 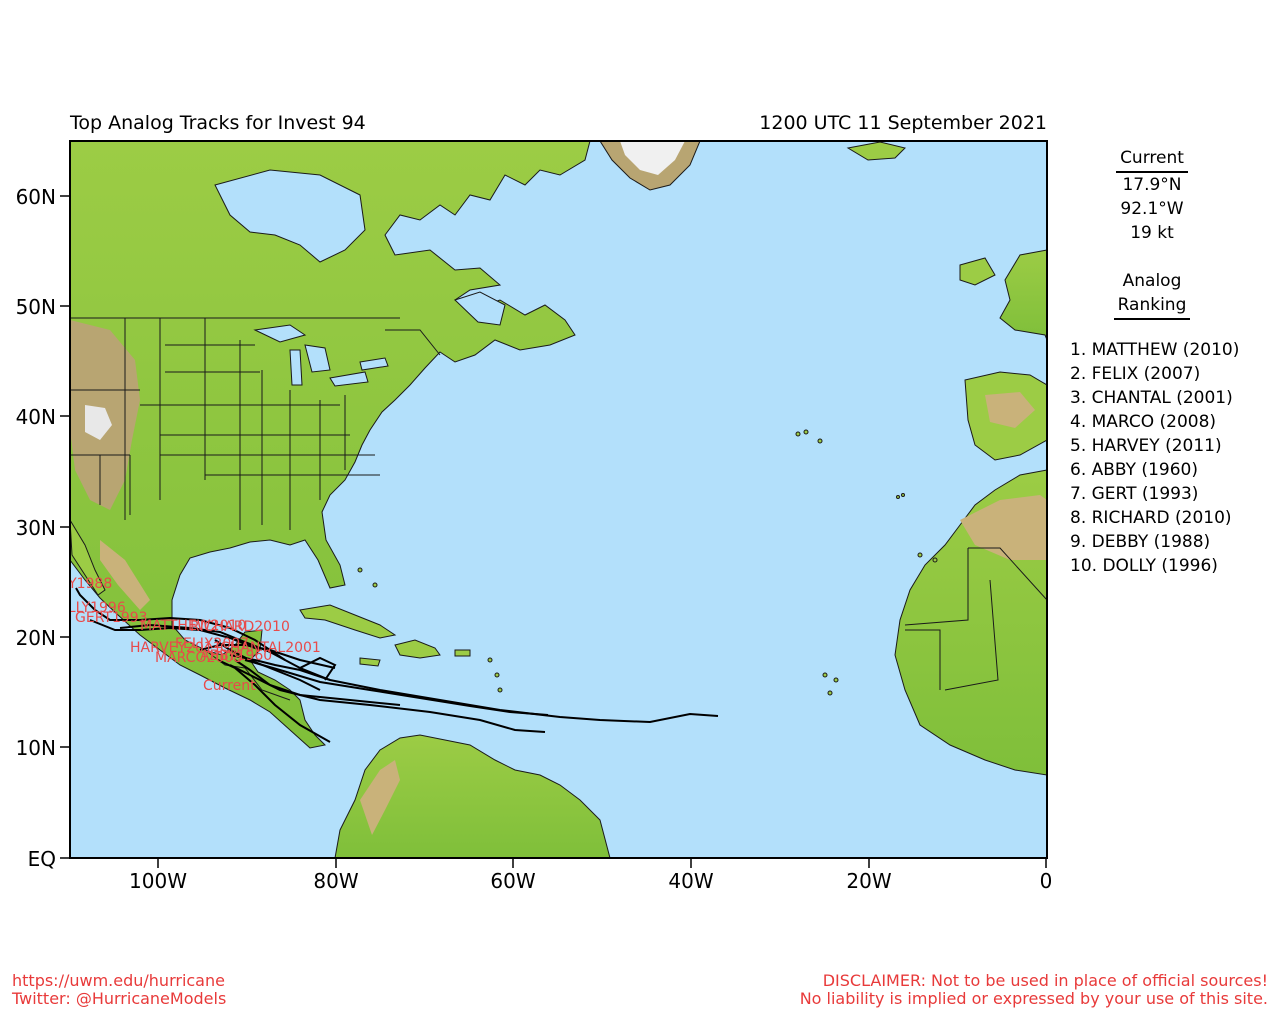 I want to click on lat-label: EQ, so click(x=42, y=859).